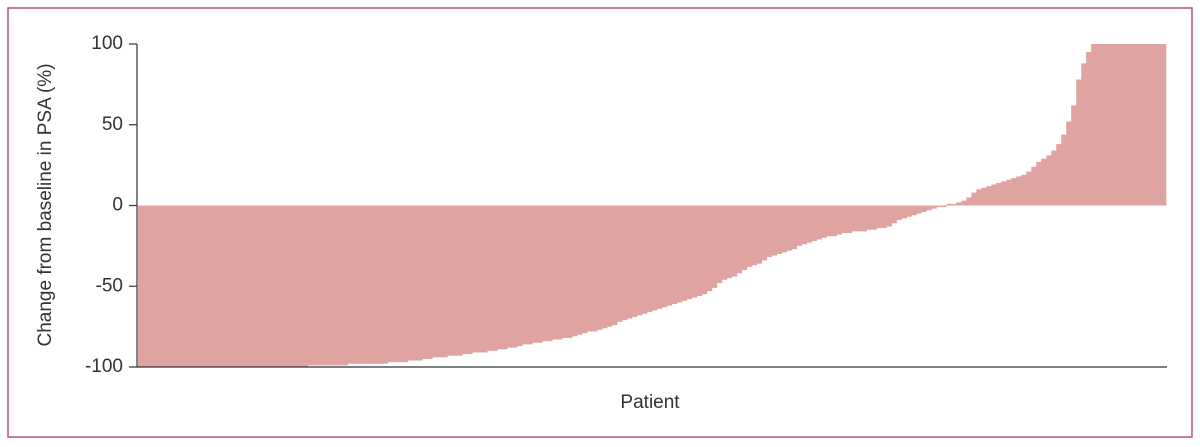 The height and width of the screenshot is (447, 1200). Describe the element at coordinates (104, 366) in the screenshot. I see `y-tick-label: -100` at that location.